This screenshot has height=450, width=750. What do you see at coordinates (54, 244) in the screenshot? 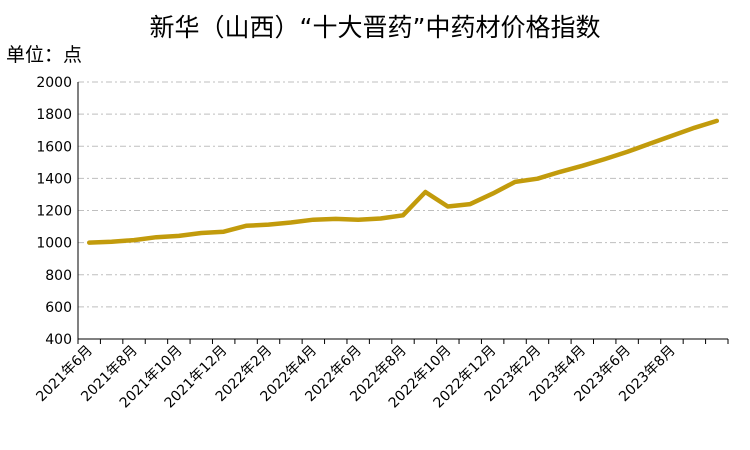
I see `y-tick-label-1000: 1000` at bounding box center [54, 244].